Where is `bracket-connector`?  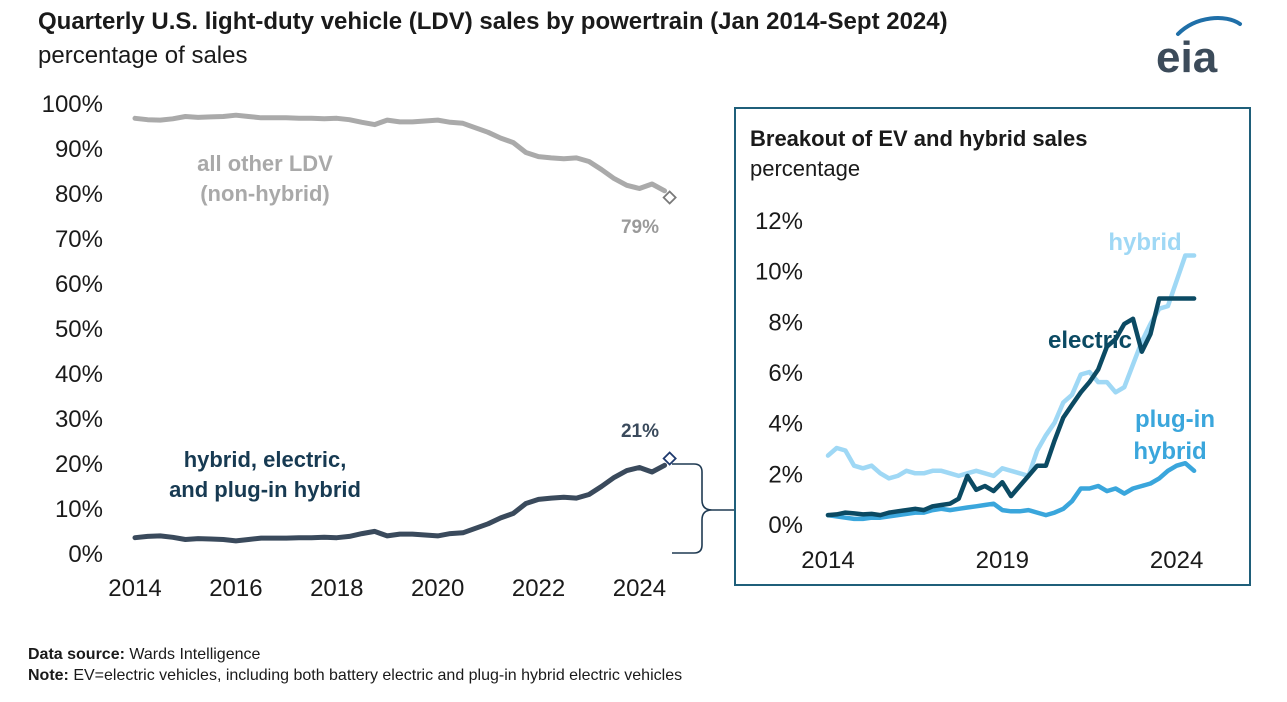
bracket-connector is located at coordinates (703, 508).